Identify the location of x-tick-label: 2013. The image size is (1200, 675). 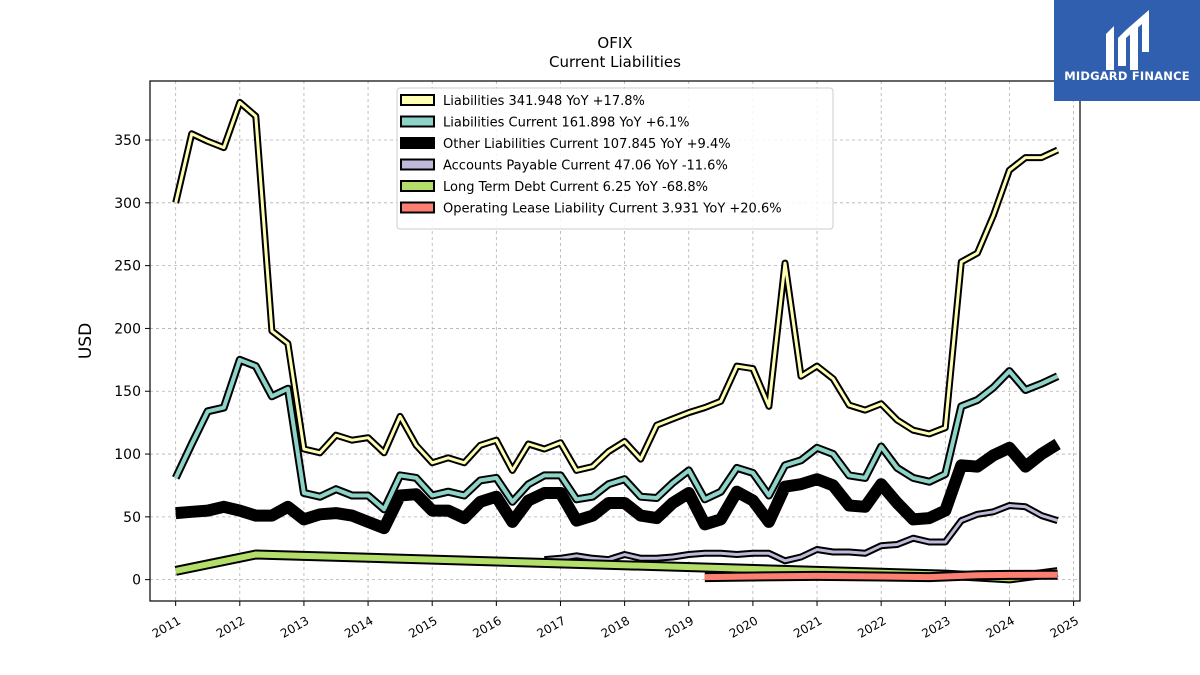
(294, 626).